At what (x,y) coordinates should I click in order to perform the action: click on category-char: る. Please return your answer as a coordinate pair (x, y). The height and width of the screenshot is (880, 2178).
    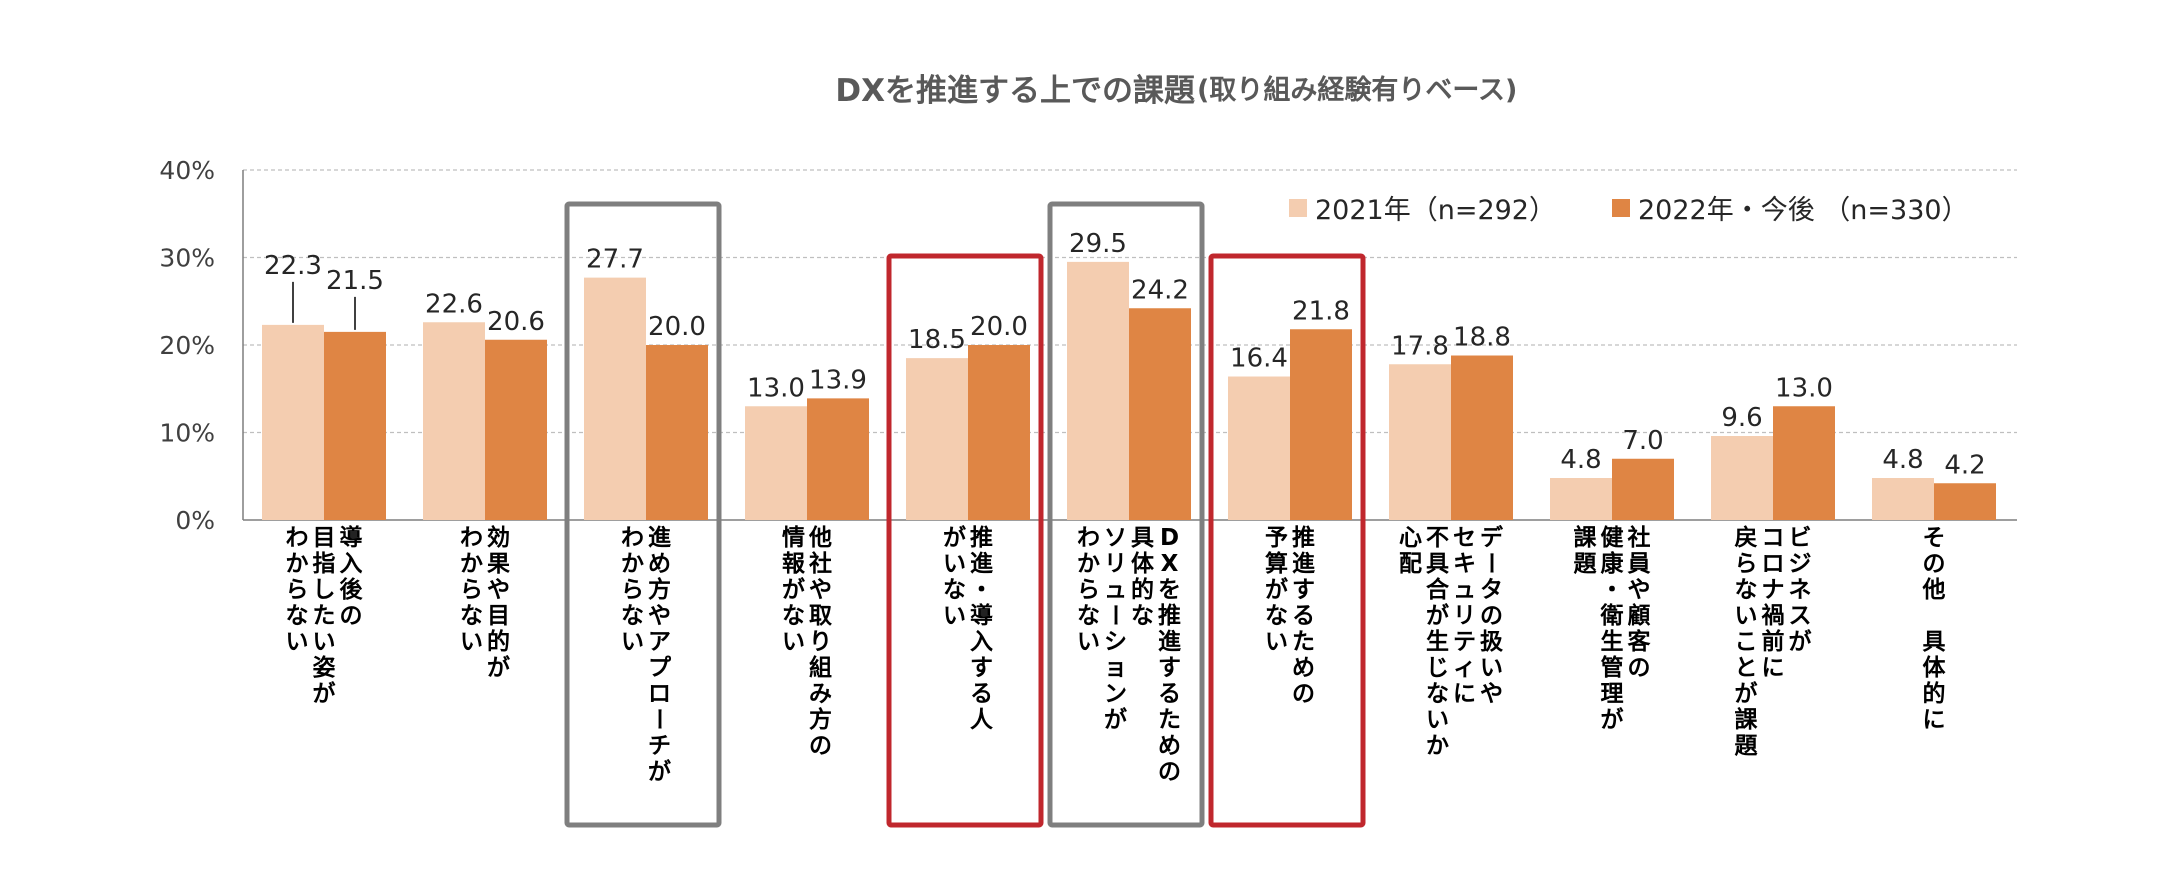
    Looking at the image, I should click on (981, 694).